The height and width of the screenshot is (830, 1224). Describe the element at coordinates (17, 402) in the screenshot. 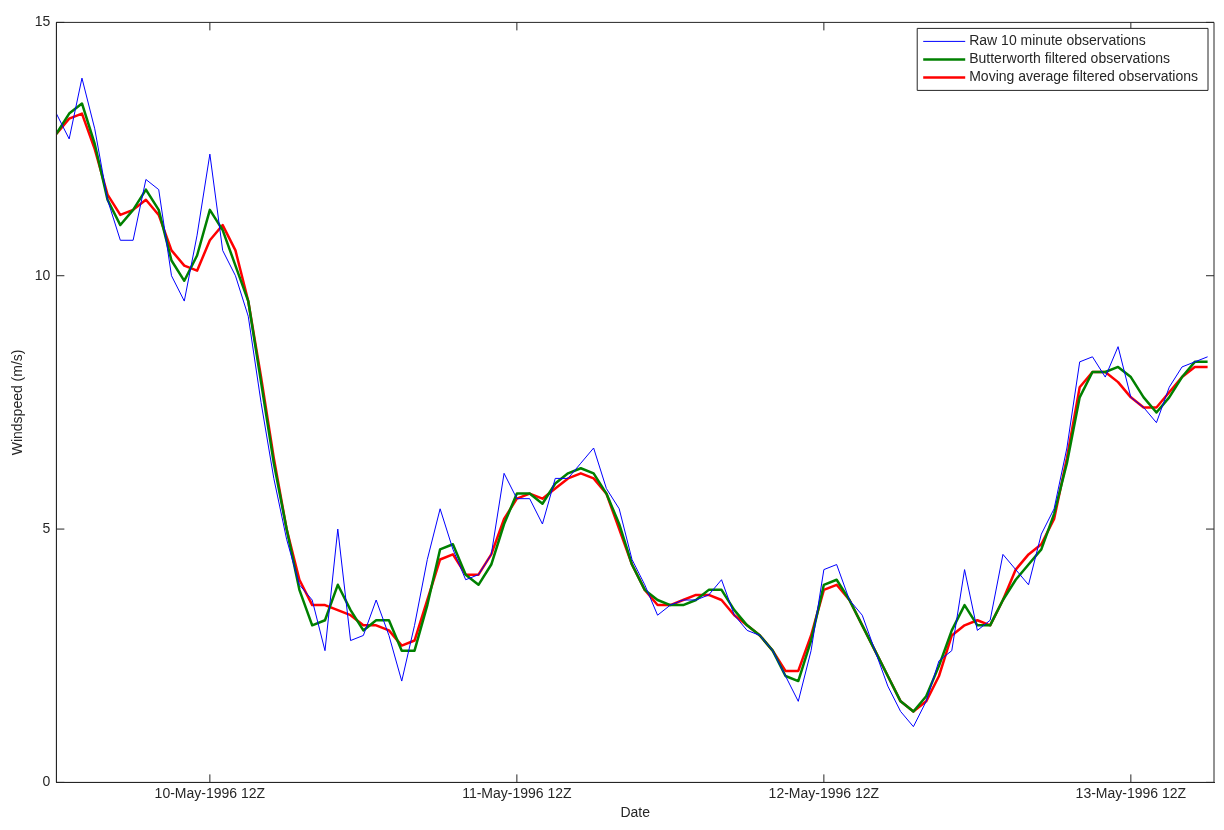

I see `y-axis-title: Windspeed (m/s)` at that location.